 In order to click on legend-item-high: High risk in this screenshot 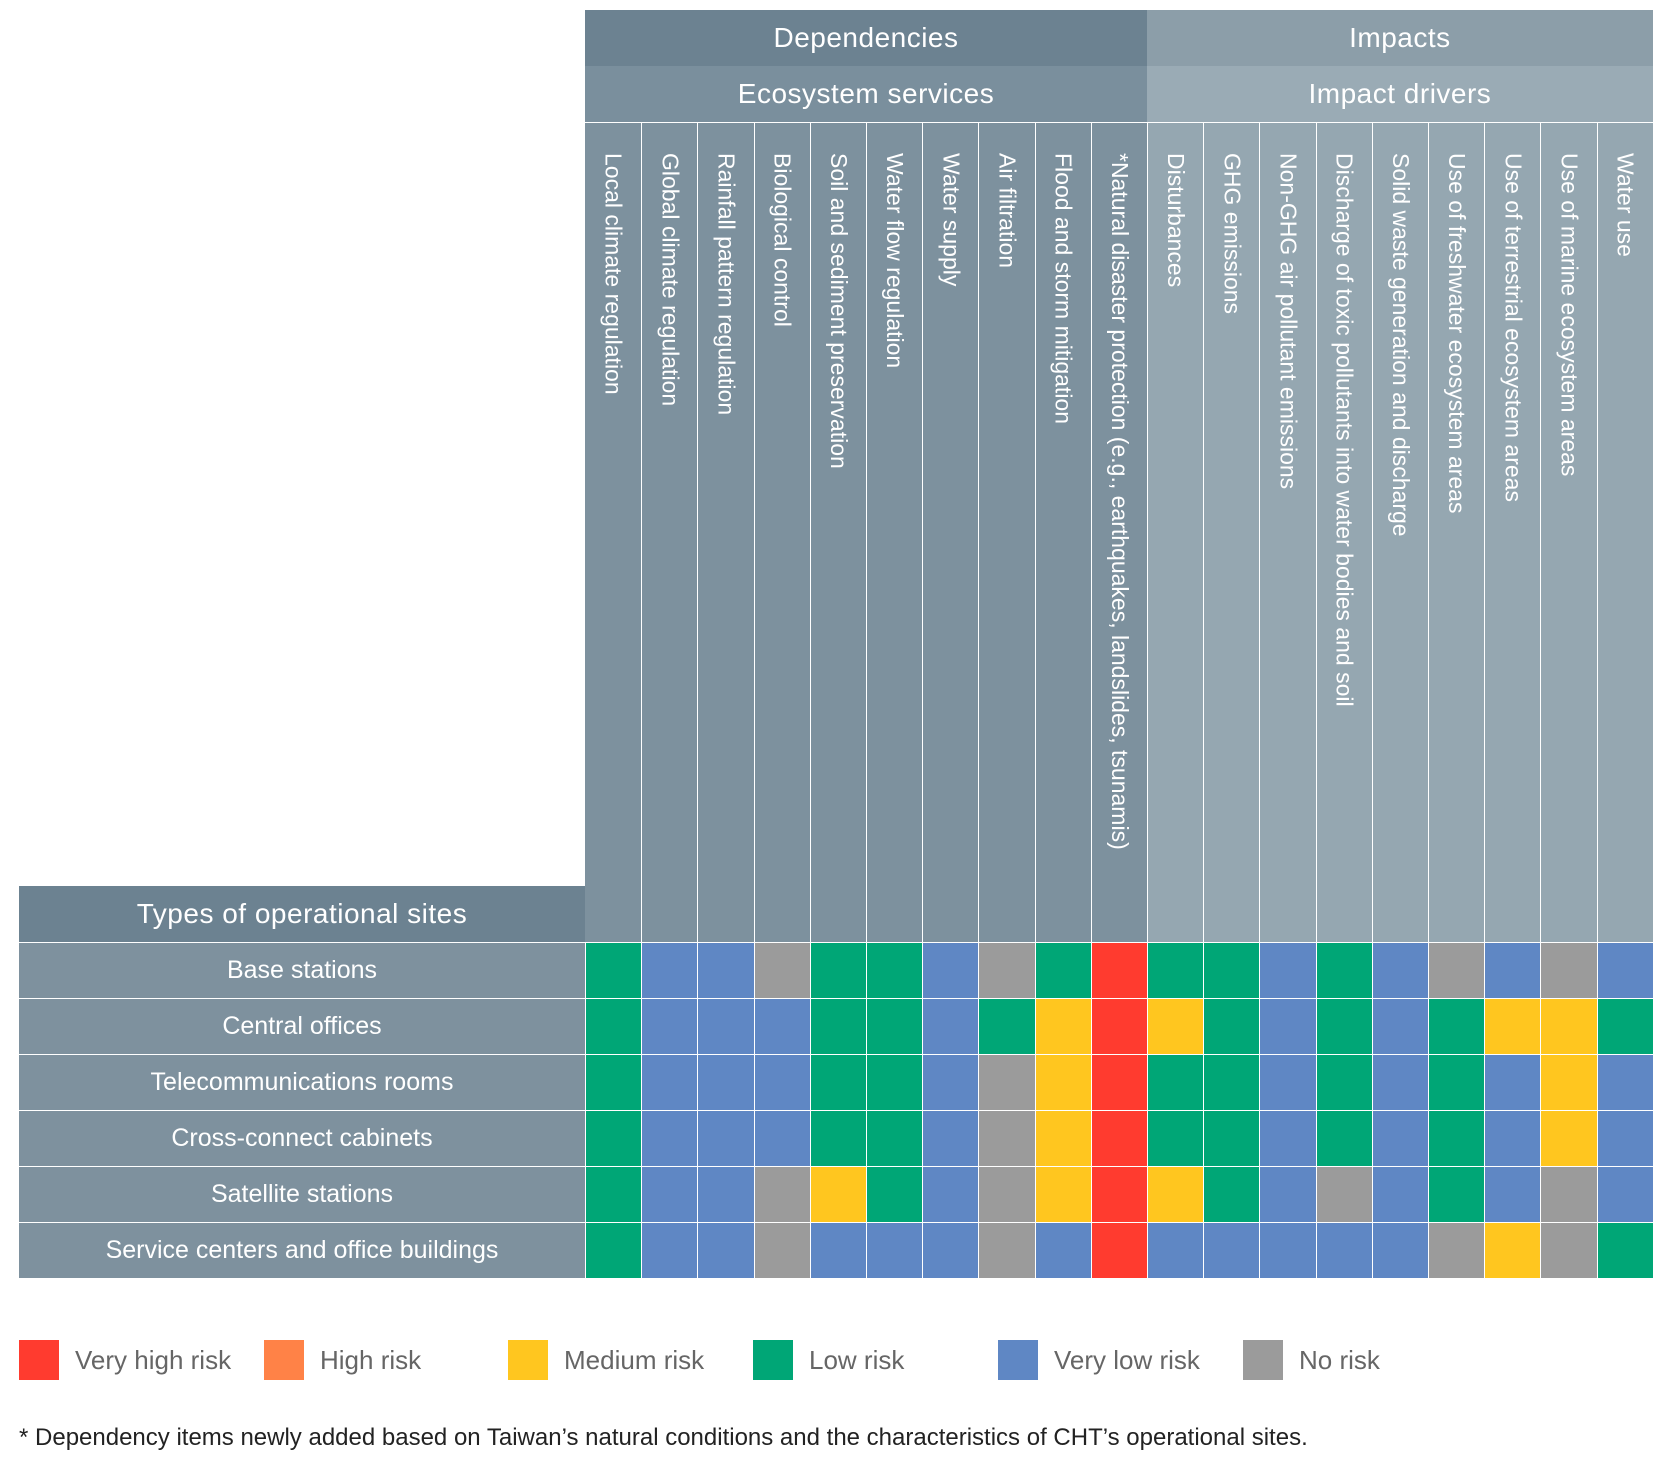, I will do `click(342, 1360)`.